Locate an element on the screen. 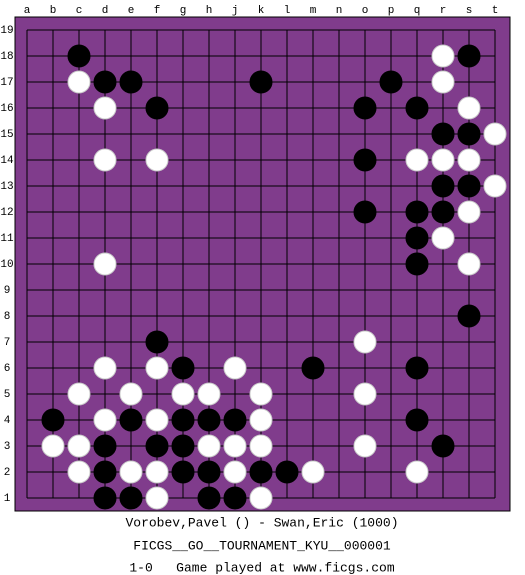  row-label: 11 is located at coordinates (7, 239).